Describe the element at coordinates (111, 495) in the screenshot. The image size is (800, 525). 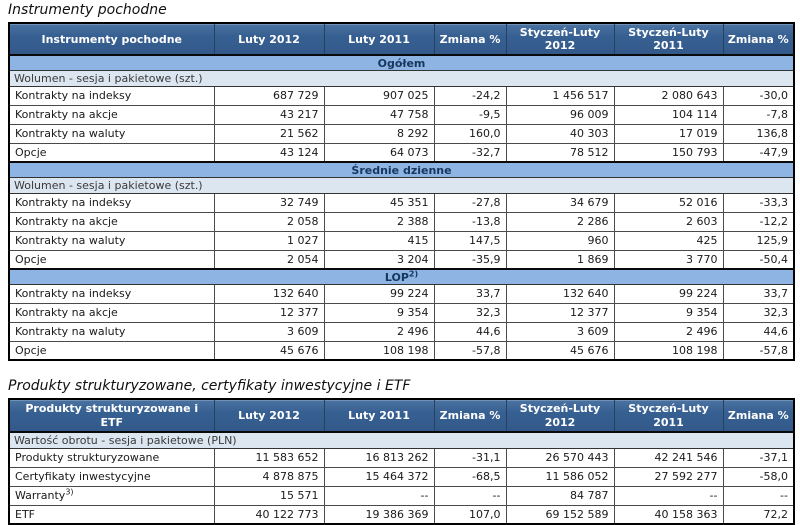
I see `row-label-cell: Warranty3)` at that location.